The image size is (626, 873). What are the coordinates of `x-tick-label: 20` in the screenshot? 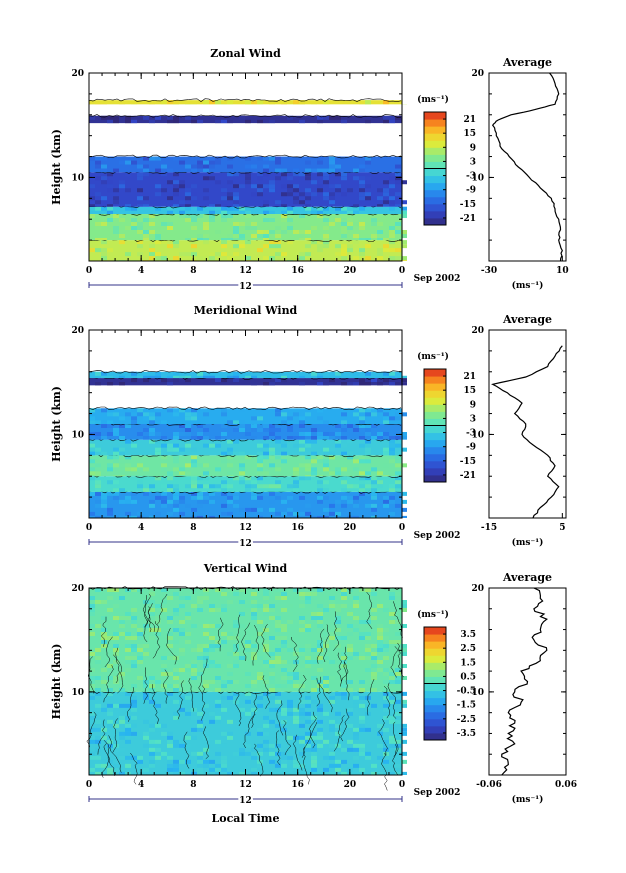 It's located at (350, 785).